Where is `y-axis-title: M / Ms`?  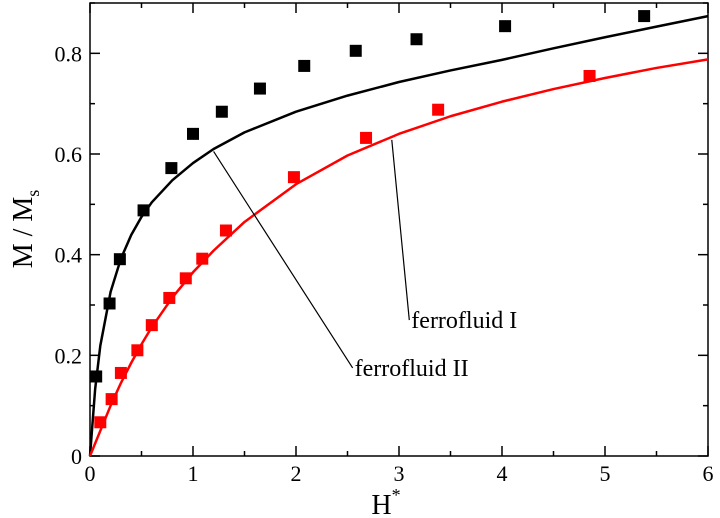 y-axis-title: M / Ms is located at coordinates (25, 229).